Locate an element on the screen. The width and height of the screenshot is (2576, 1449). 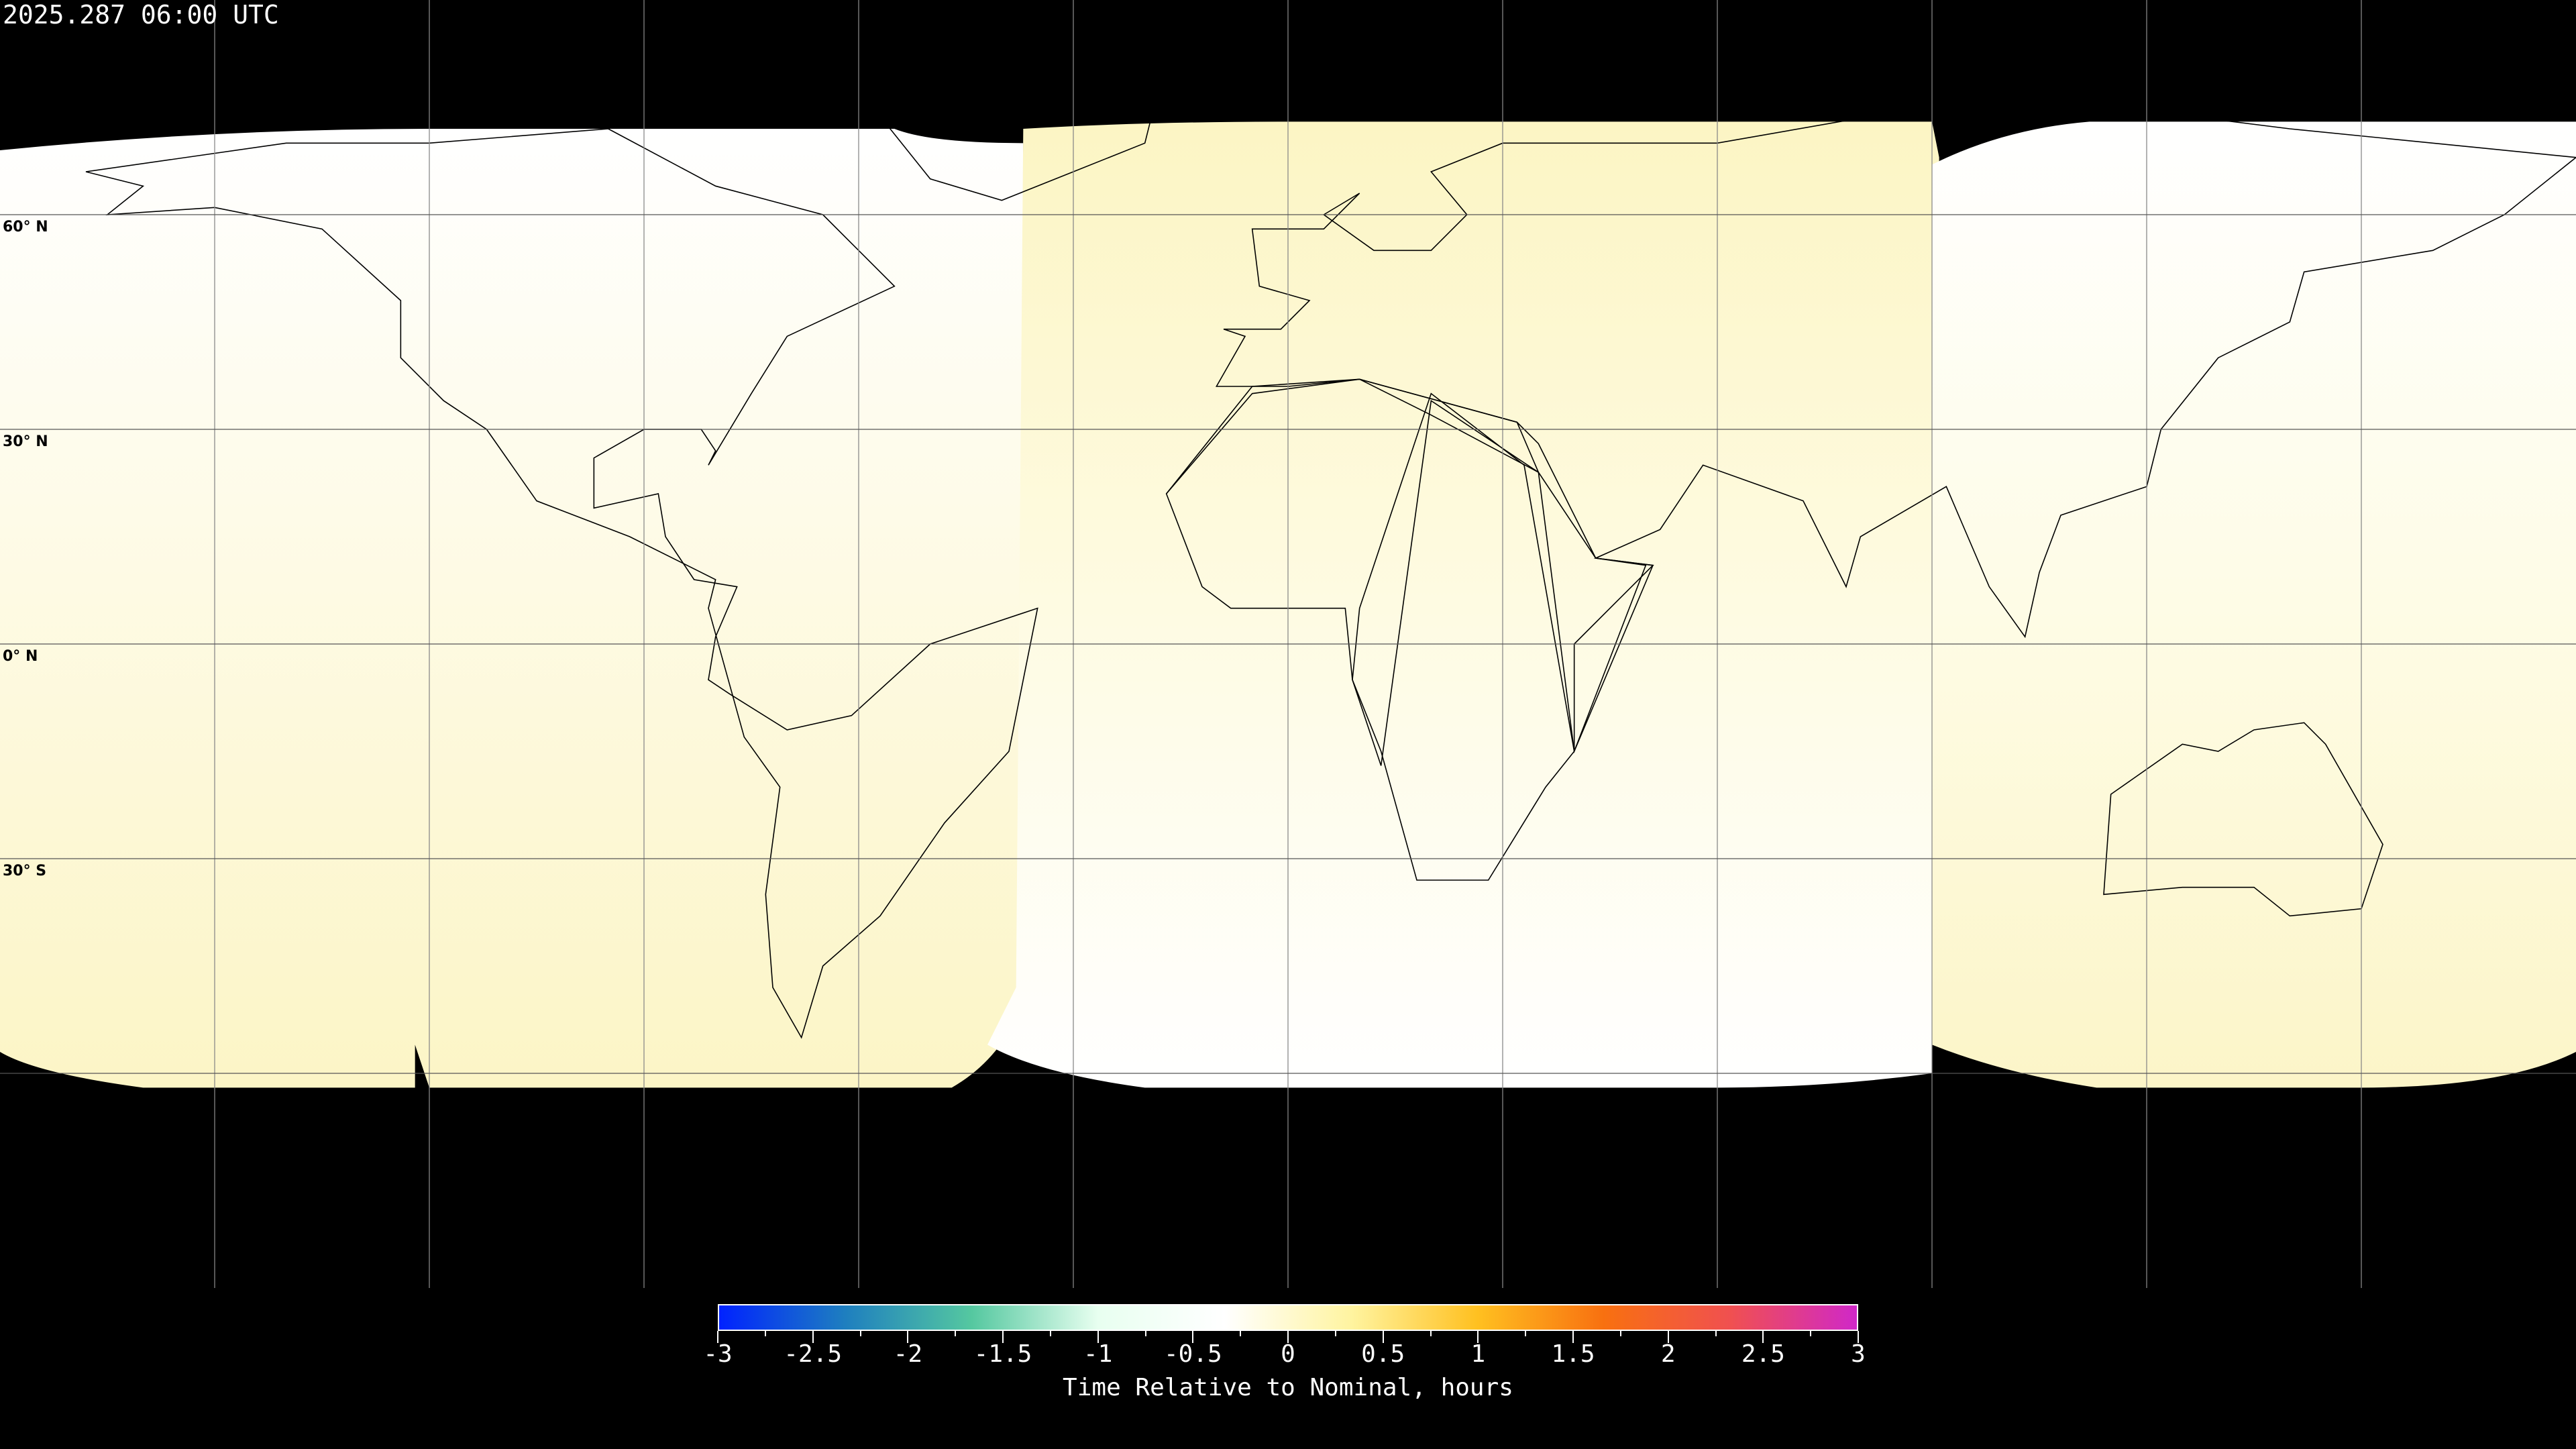
colorbar-label: Time Relative to Nominal, hours is located at coordinates (1288, 1387).